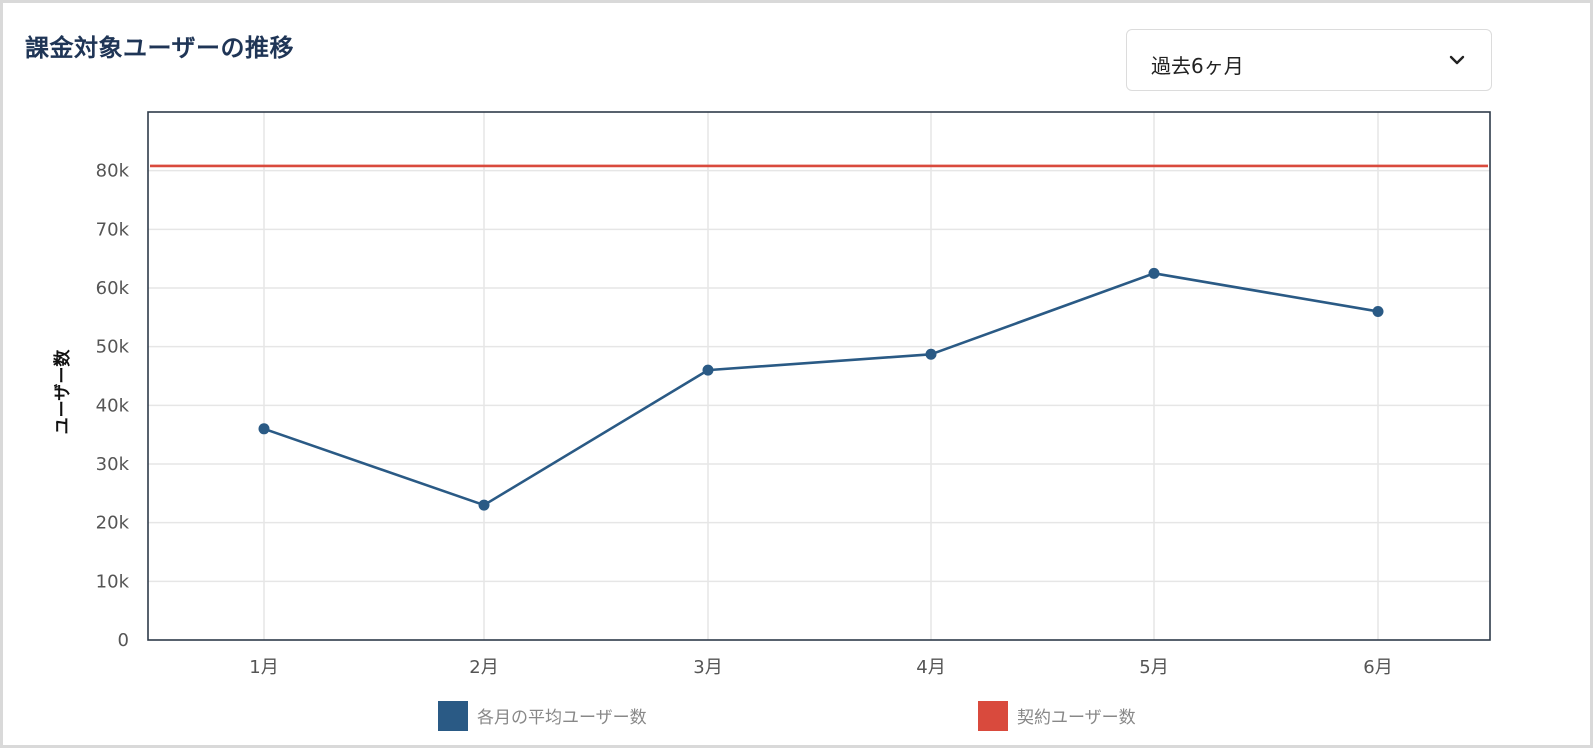  I want to click on period-select-value: 過去6ヶ月, so click(1197, 66).